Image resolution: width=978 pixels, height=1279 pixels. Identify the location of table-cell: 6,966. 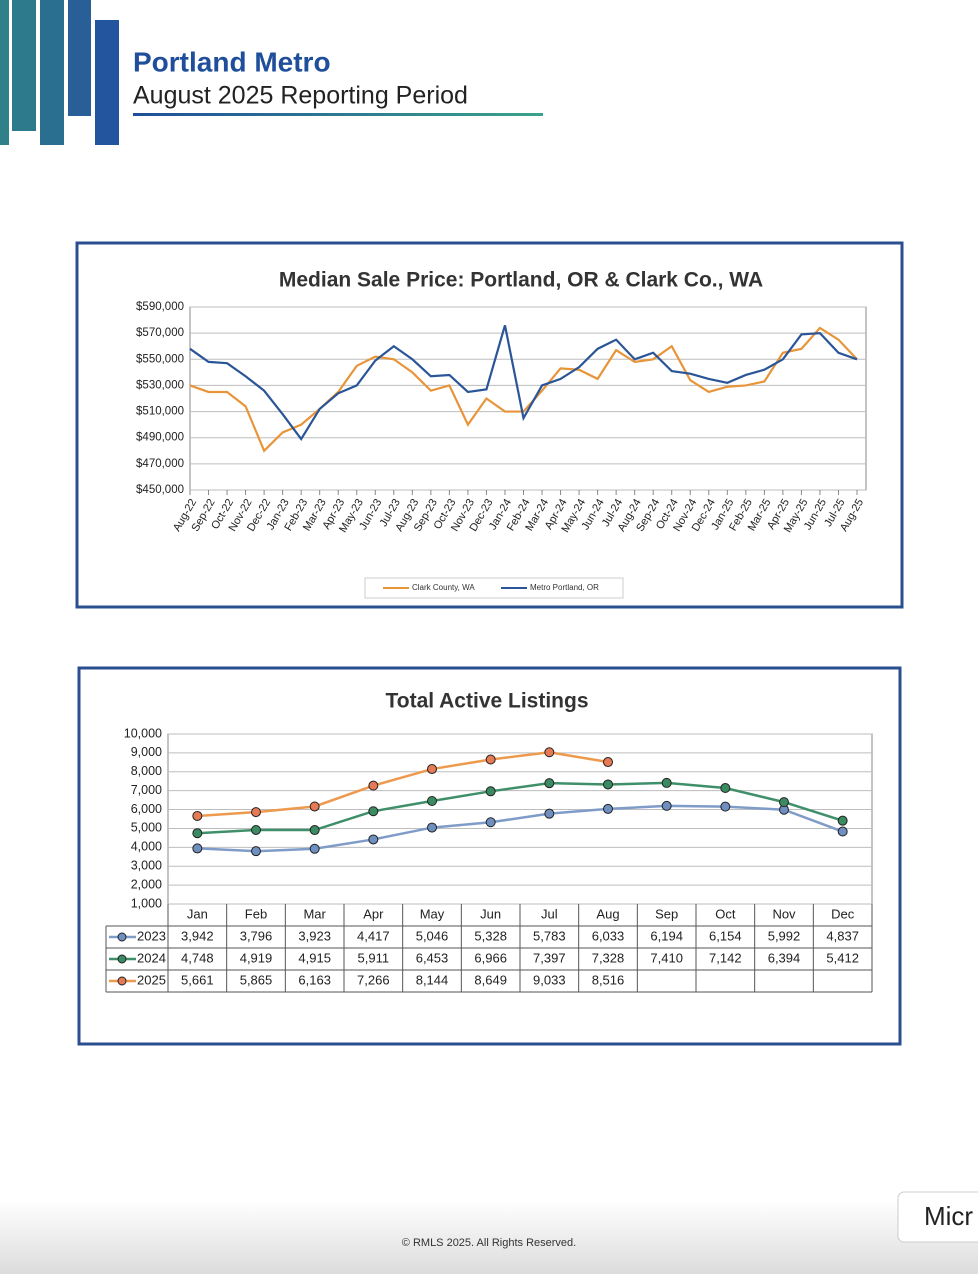
(490, 957).